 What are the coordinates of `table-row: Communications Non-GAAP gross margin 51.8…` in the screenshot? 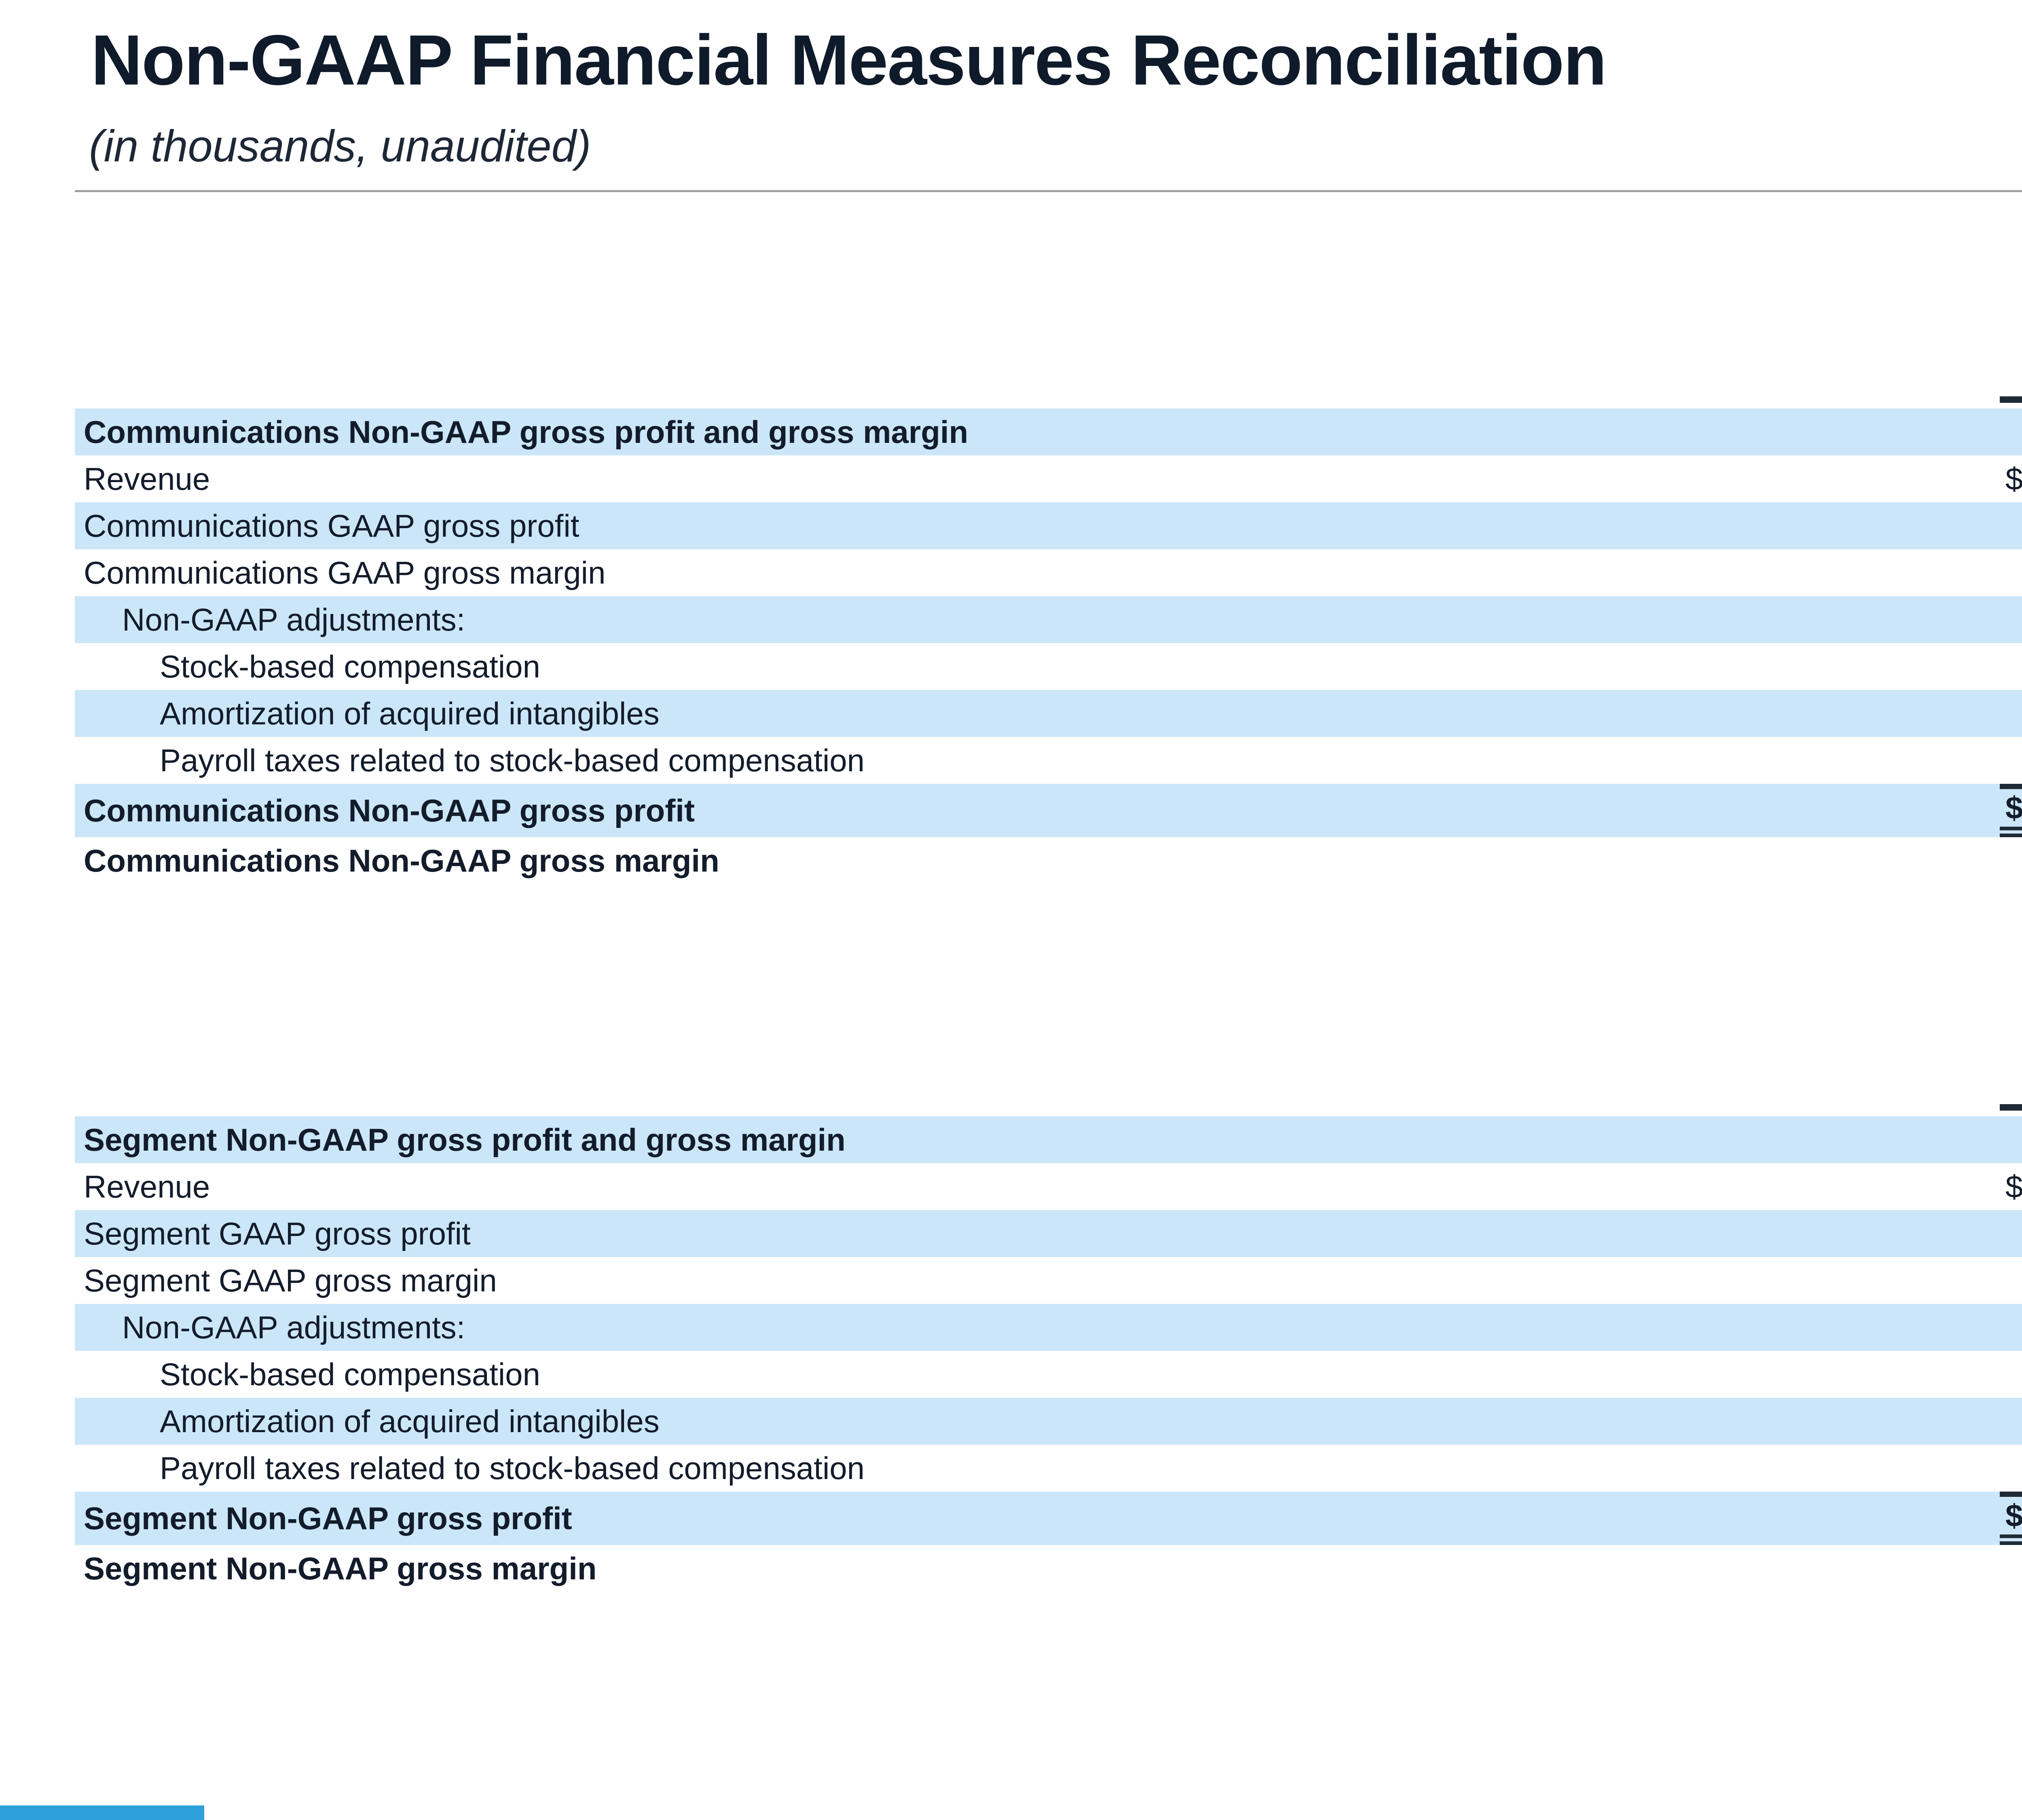 It's located at (1048, 861).